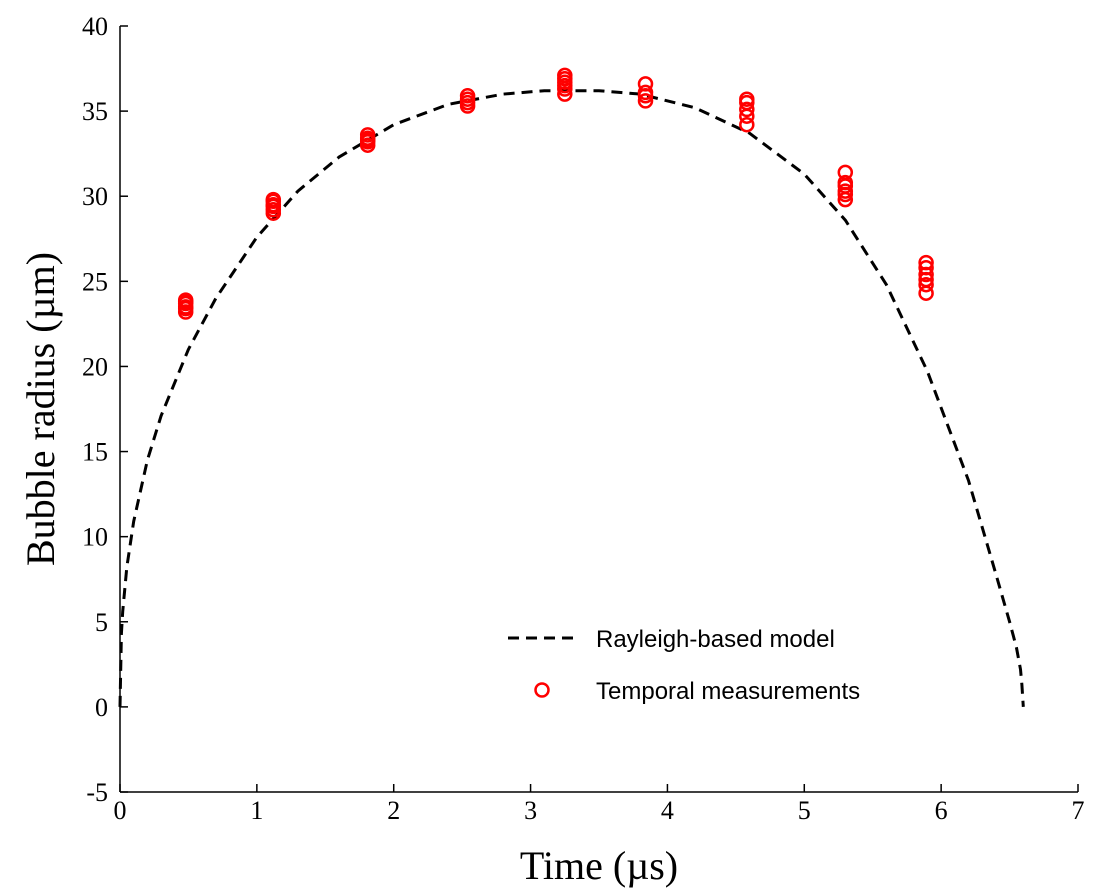  Describe the element at coordinates (256, 810) in the screenshot. I see `x-tick-label: 1` at that location.